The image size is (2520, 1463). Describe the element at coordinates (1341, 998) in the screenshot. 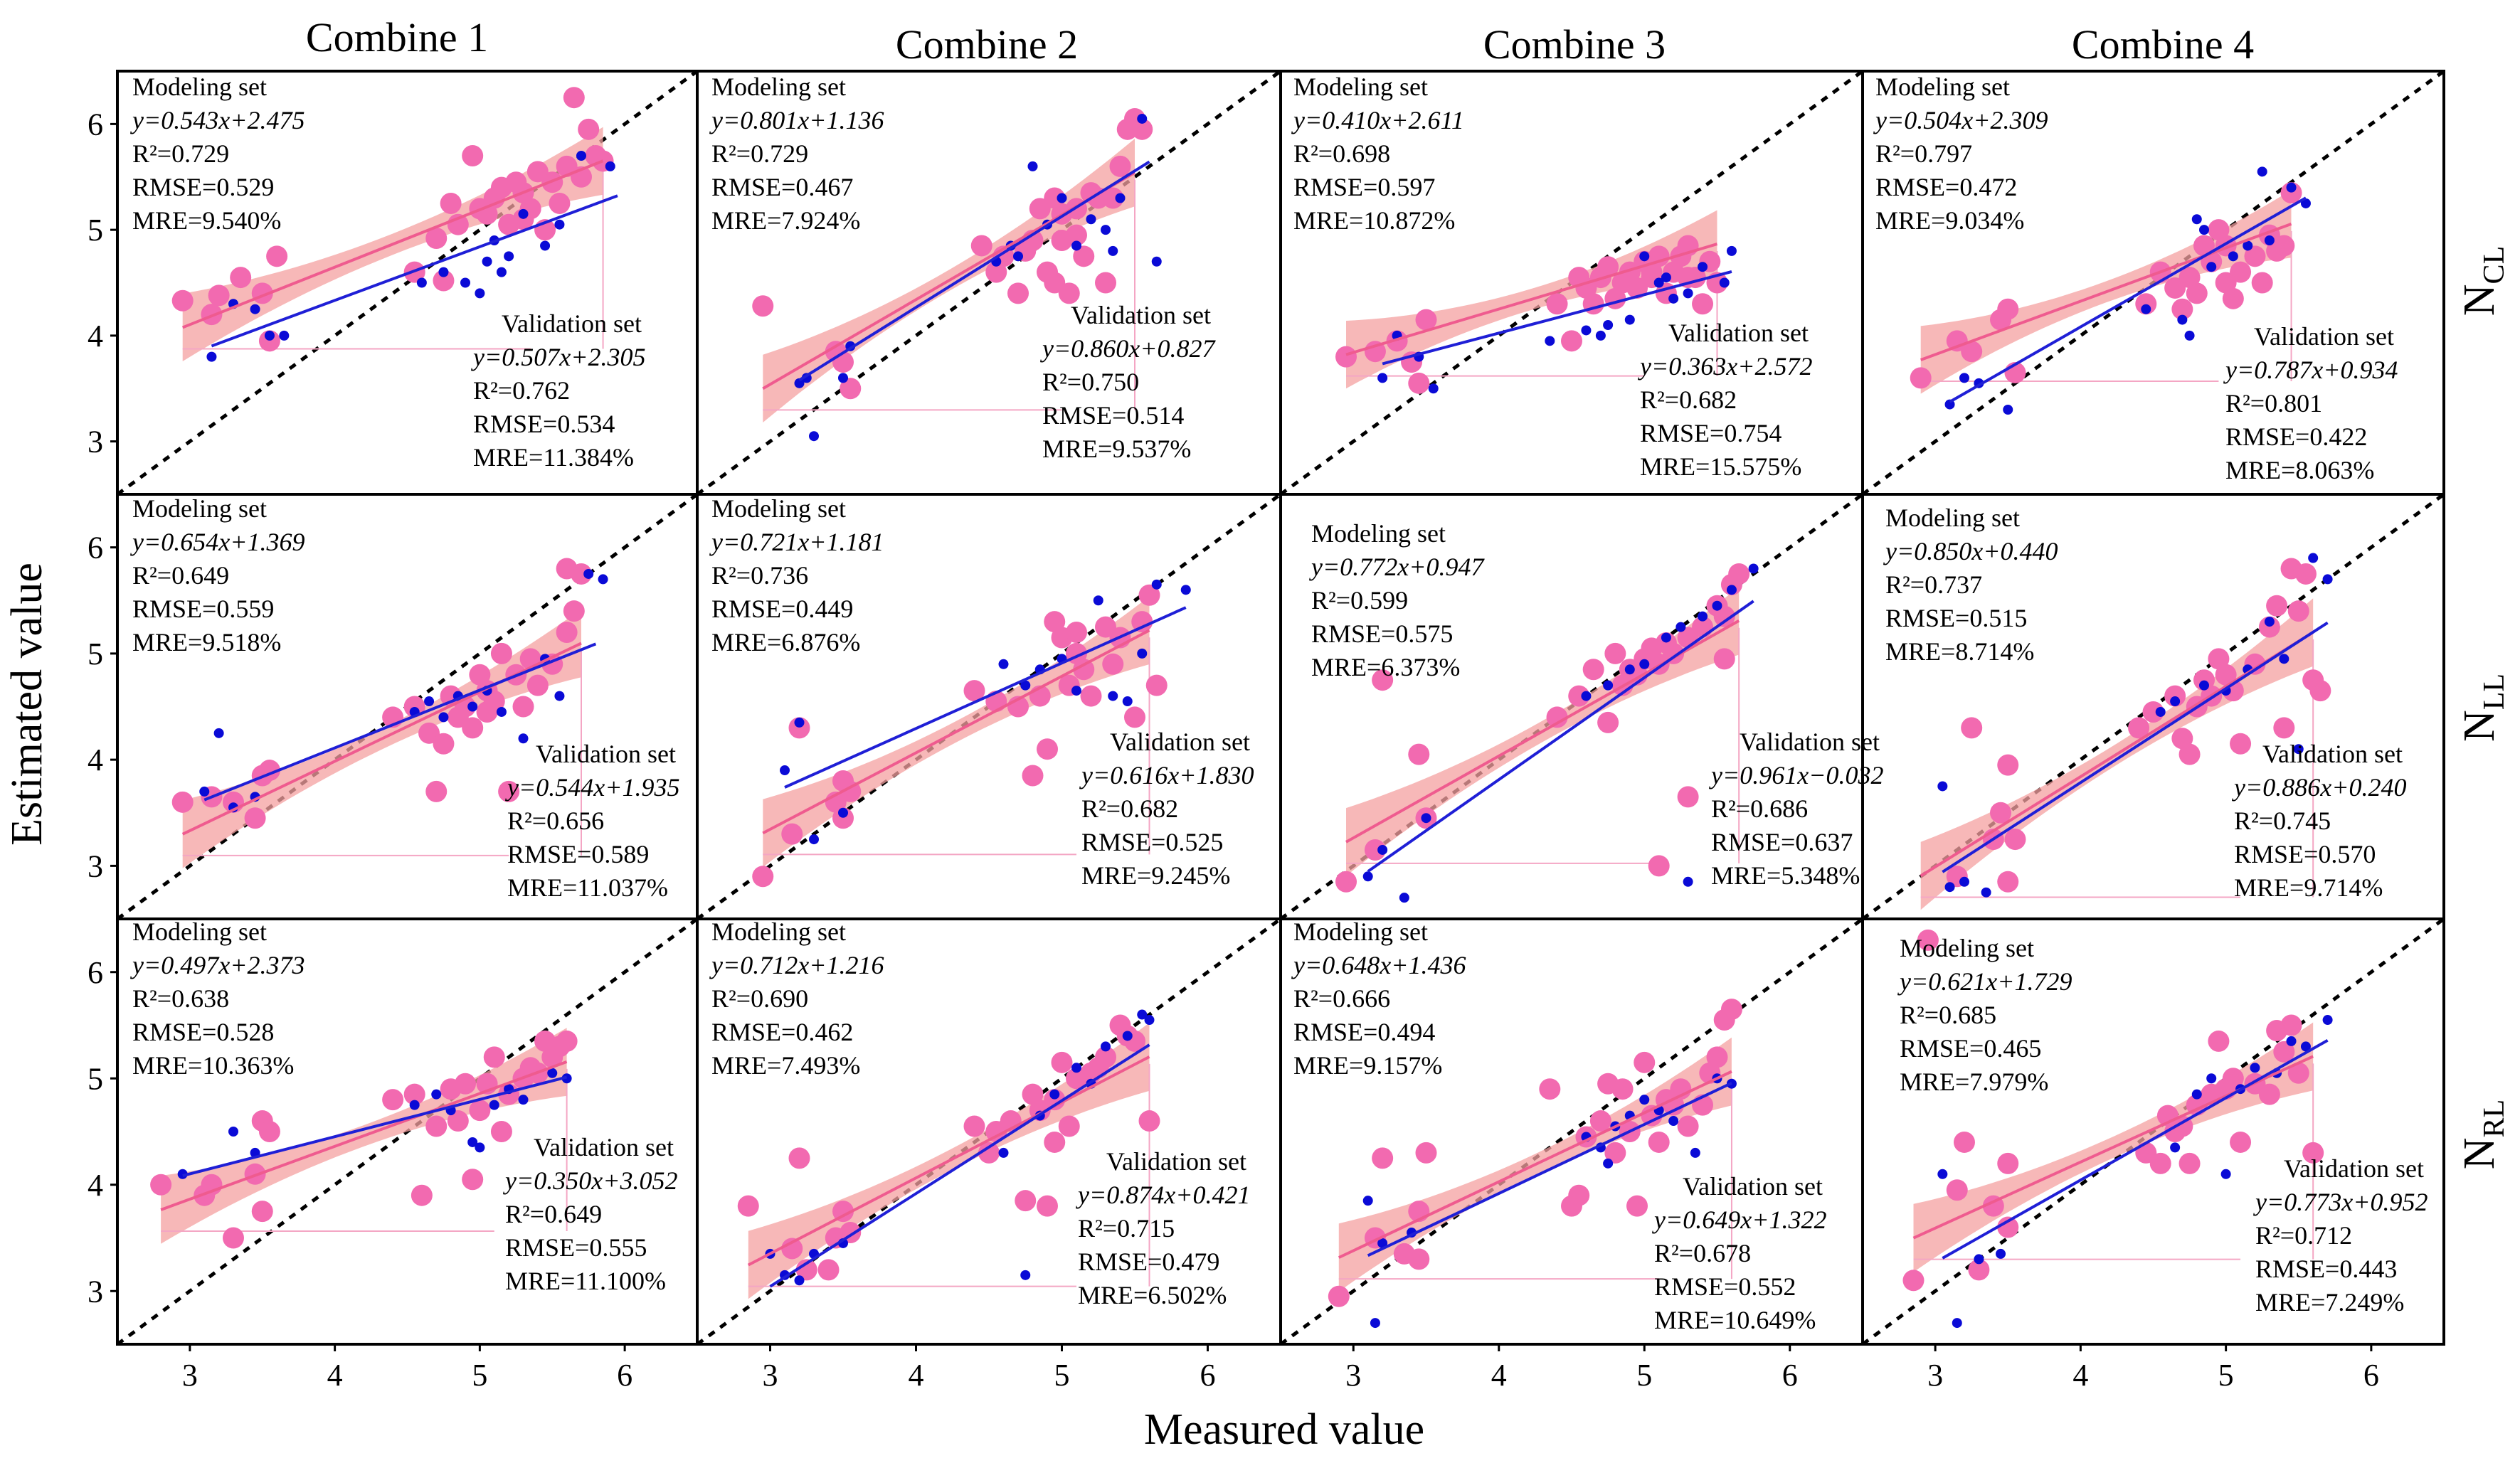

I see `modeling-r2: R²=0.666` at that location.